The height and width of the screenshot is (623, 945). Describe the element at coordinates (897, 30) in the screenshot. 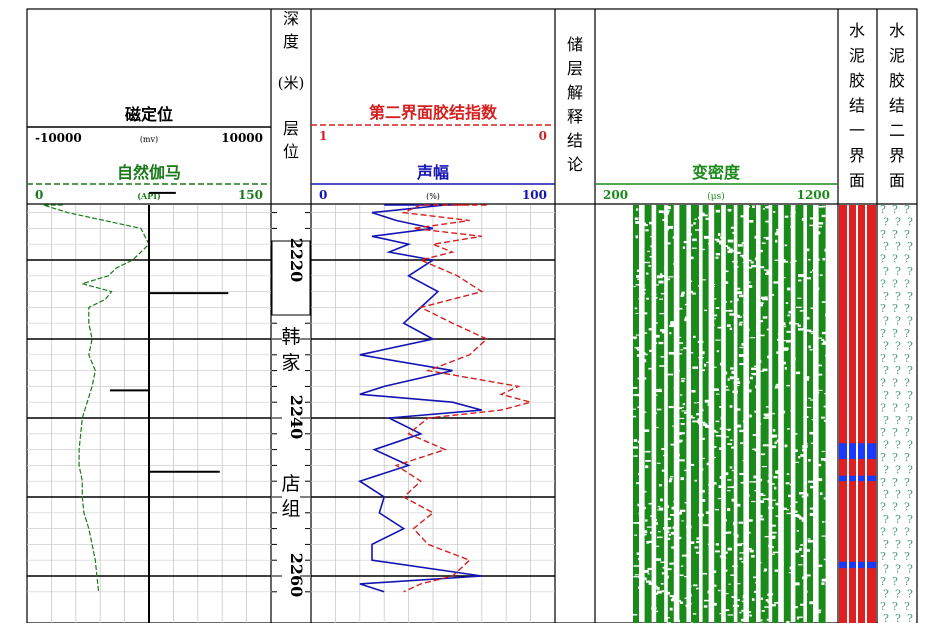

I see `cement2-header-char-1: 水` at that location.